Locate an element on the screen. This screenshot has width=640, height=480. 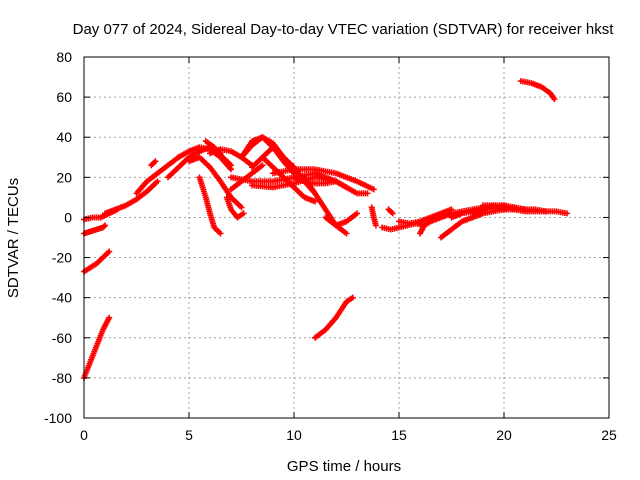
y-tick-label: -20 is located at coordinates (62, 258).